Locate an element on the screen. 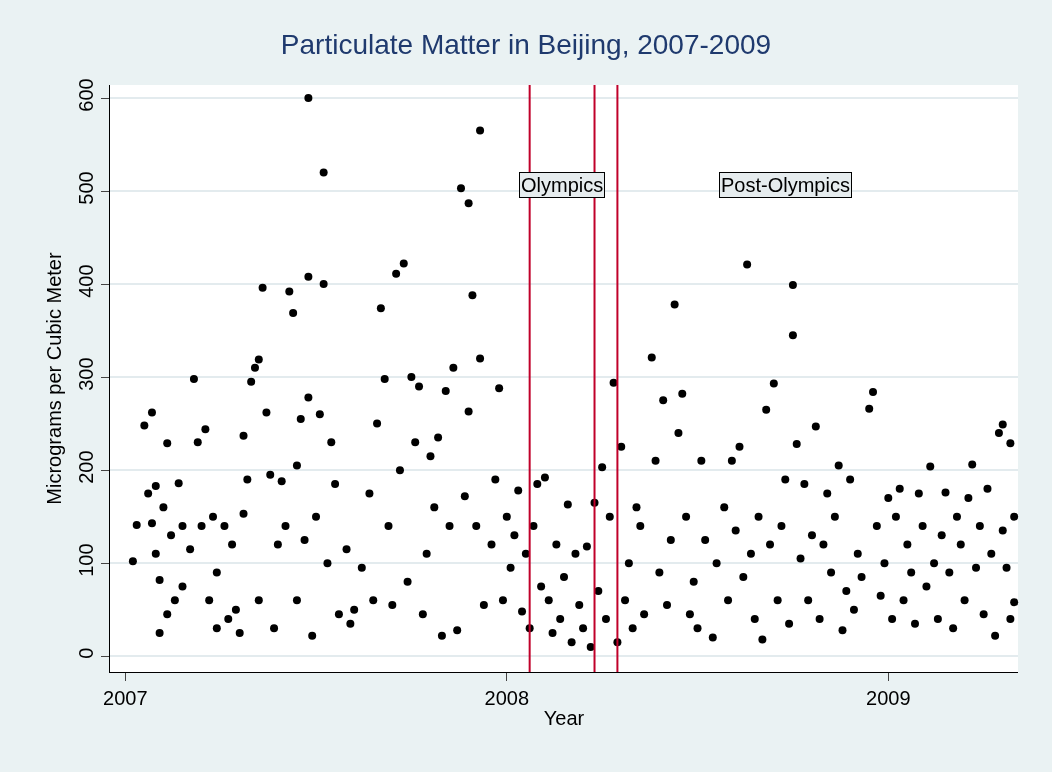 Image resolution: width=1052 pixels, height=772 pixels. chart-title: Particulate Matter in Beijing, 2007-2009 is located at coordinates (526, 45).